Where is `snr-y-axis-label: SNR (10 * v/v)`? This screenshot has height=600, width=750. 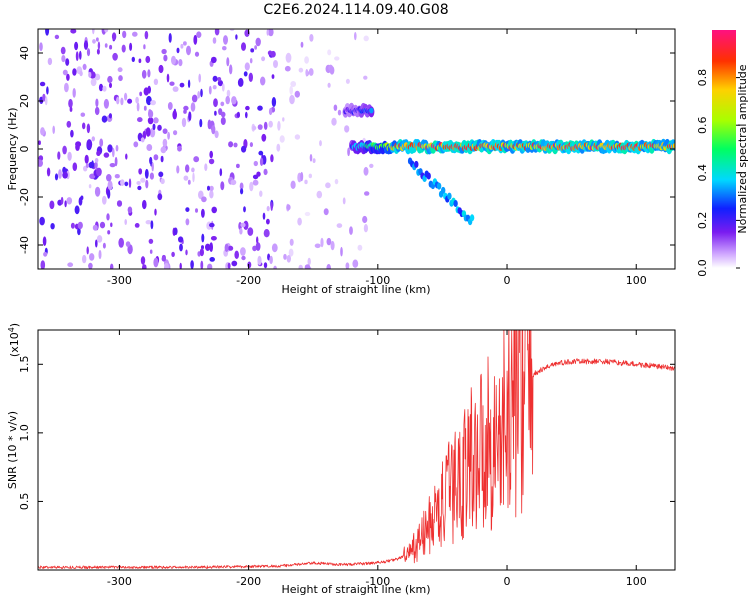
snr-y-axis-label: SNR (10 * v/v) is located at coordinates (12, 450).